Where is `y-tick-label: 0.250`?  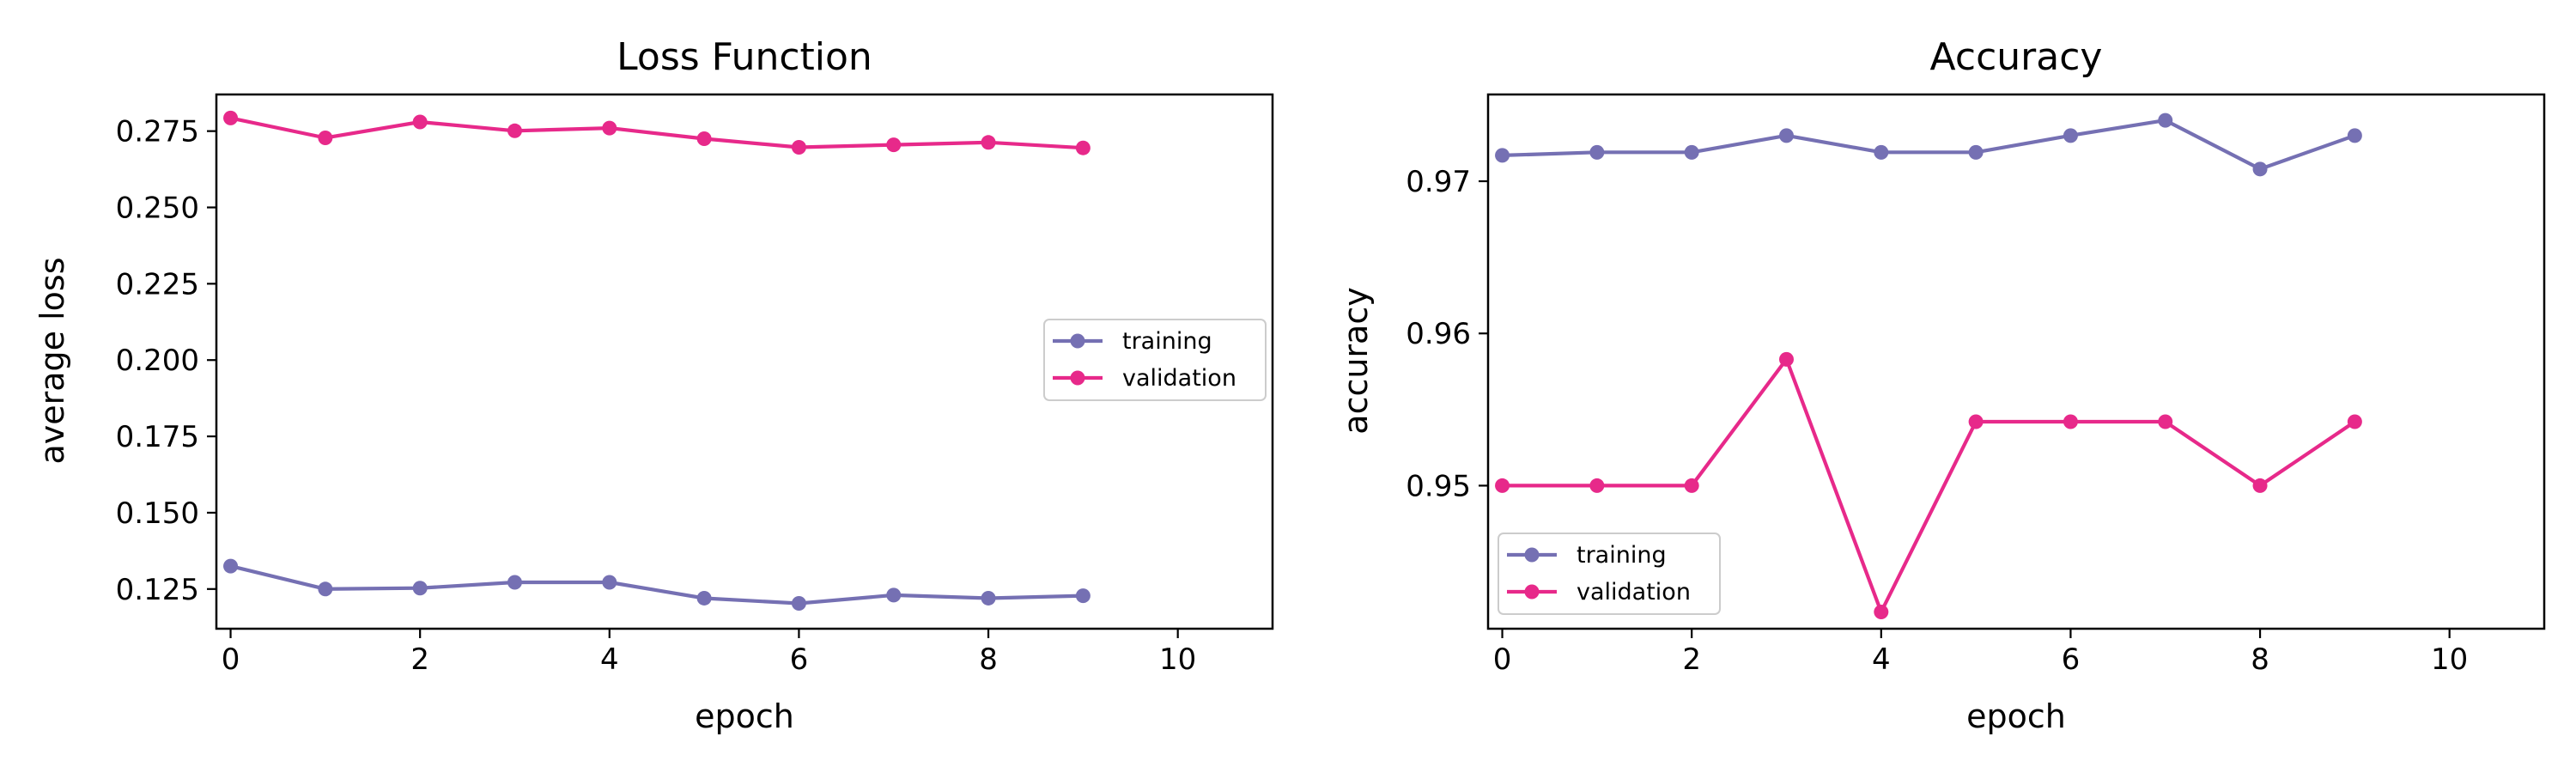 y-tick-label: 0.250 is located at coordinates (158, 209).